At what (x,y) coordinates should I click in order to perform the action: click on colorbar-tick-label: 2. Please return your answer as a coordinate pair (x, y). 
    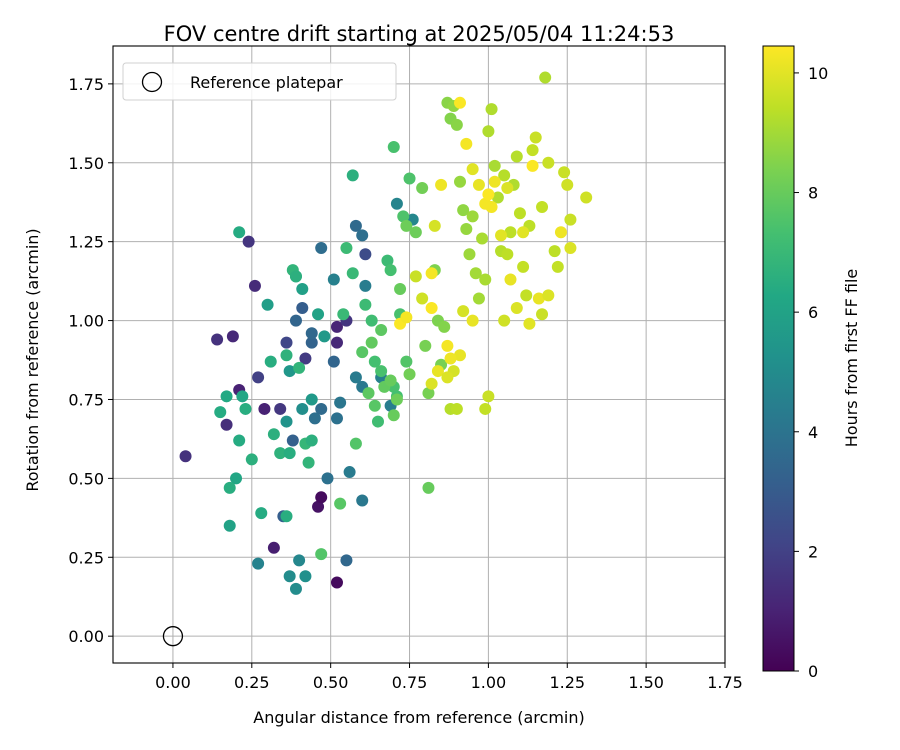
    Looking at the image, I should click on (813, 551).